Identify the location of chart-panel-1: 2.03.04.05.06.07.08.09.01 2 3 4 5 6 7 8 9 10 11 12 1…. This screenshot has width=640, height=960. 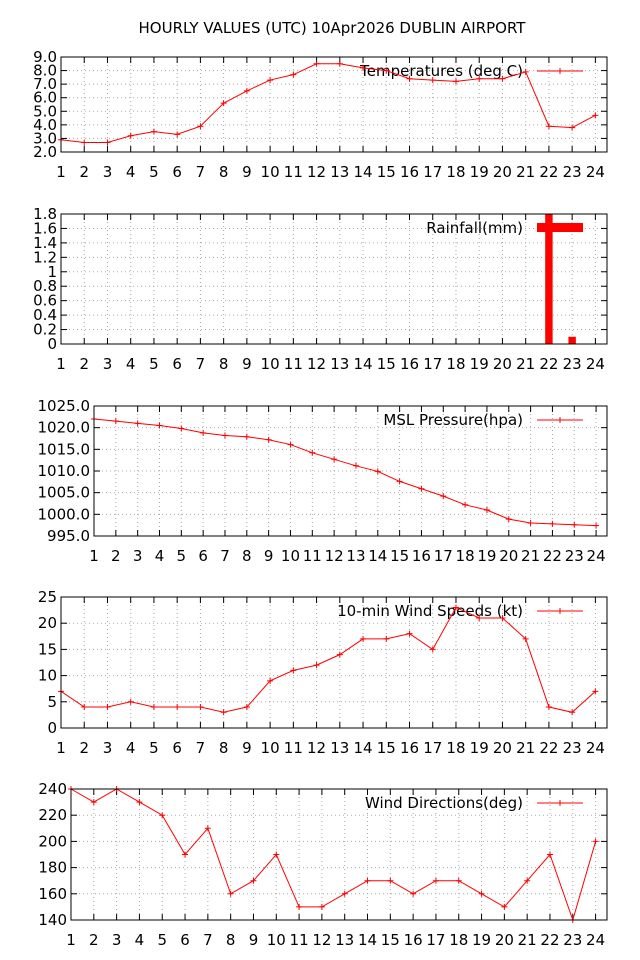
(320, 114).